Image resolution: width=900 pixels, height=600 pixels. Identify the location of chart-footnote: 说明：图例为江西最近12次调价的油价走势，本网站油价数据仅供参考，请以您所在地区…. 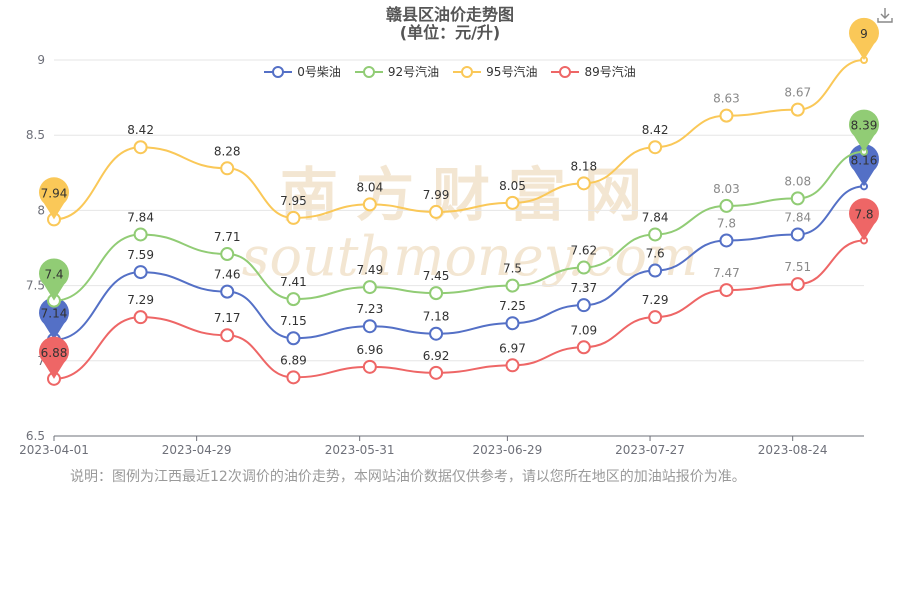
(408, 477).